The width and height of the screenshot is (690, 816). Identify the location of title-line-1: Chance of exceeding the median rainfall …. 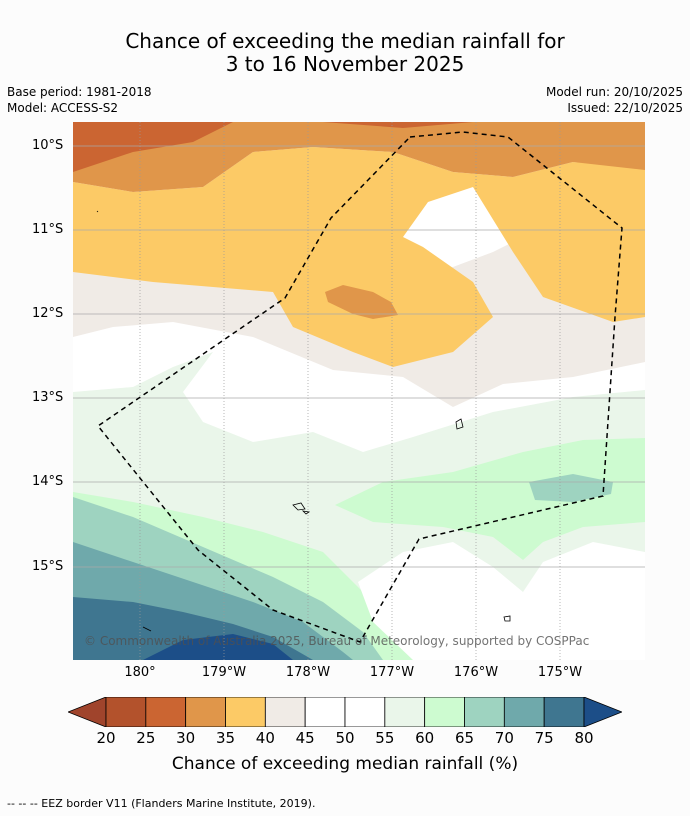
(345, 41).